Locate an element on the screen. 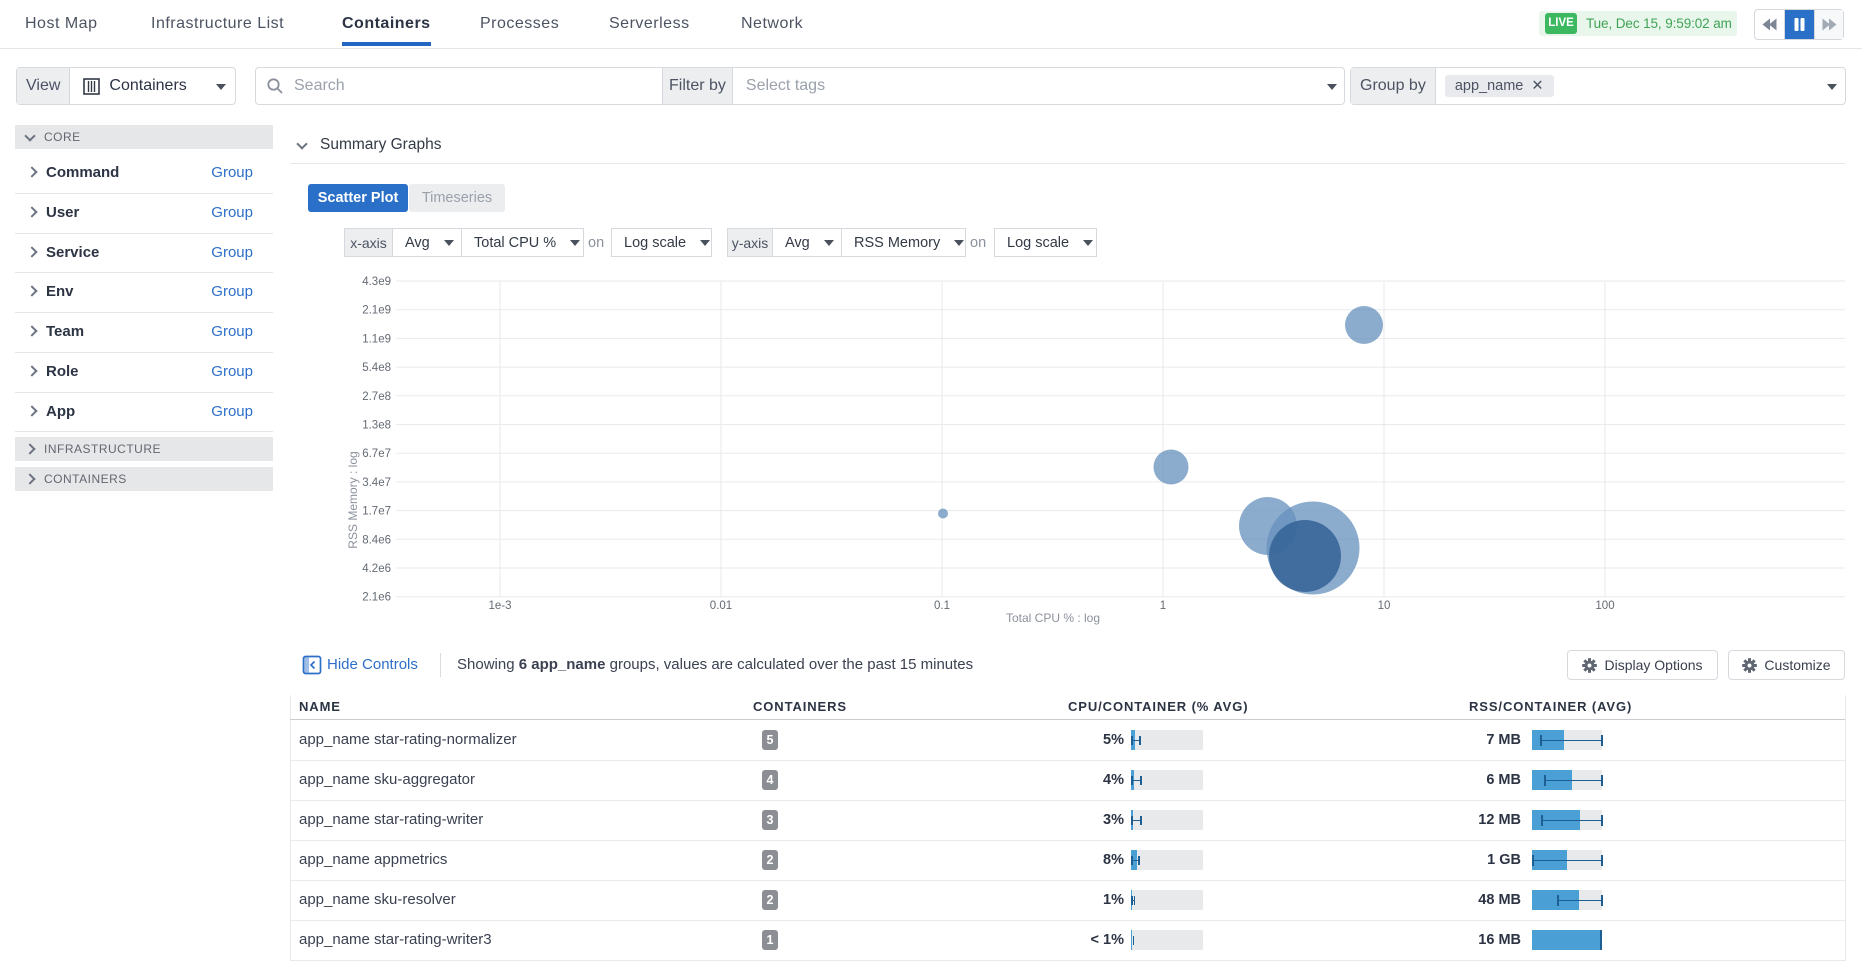 Image resolution: width=1862 pixels, height=968 pixels. svg-text: 5.4e8 is located at coordinates (376, 368).